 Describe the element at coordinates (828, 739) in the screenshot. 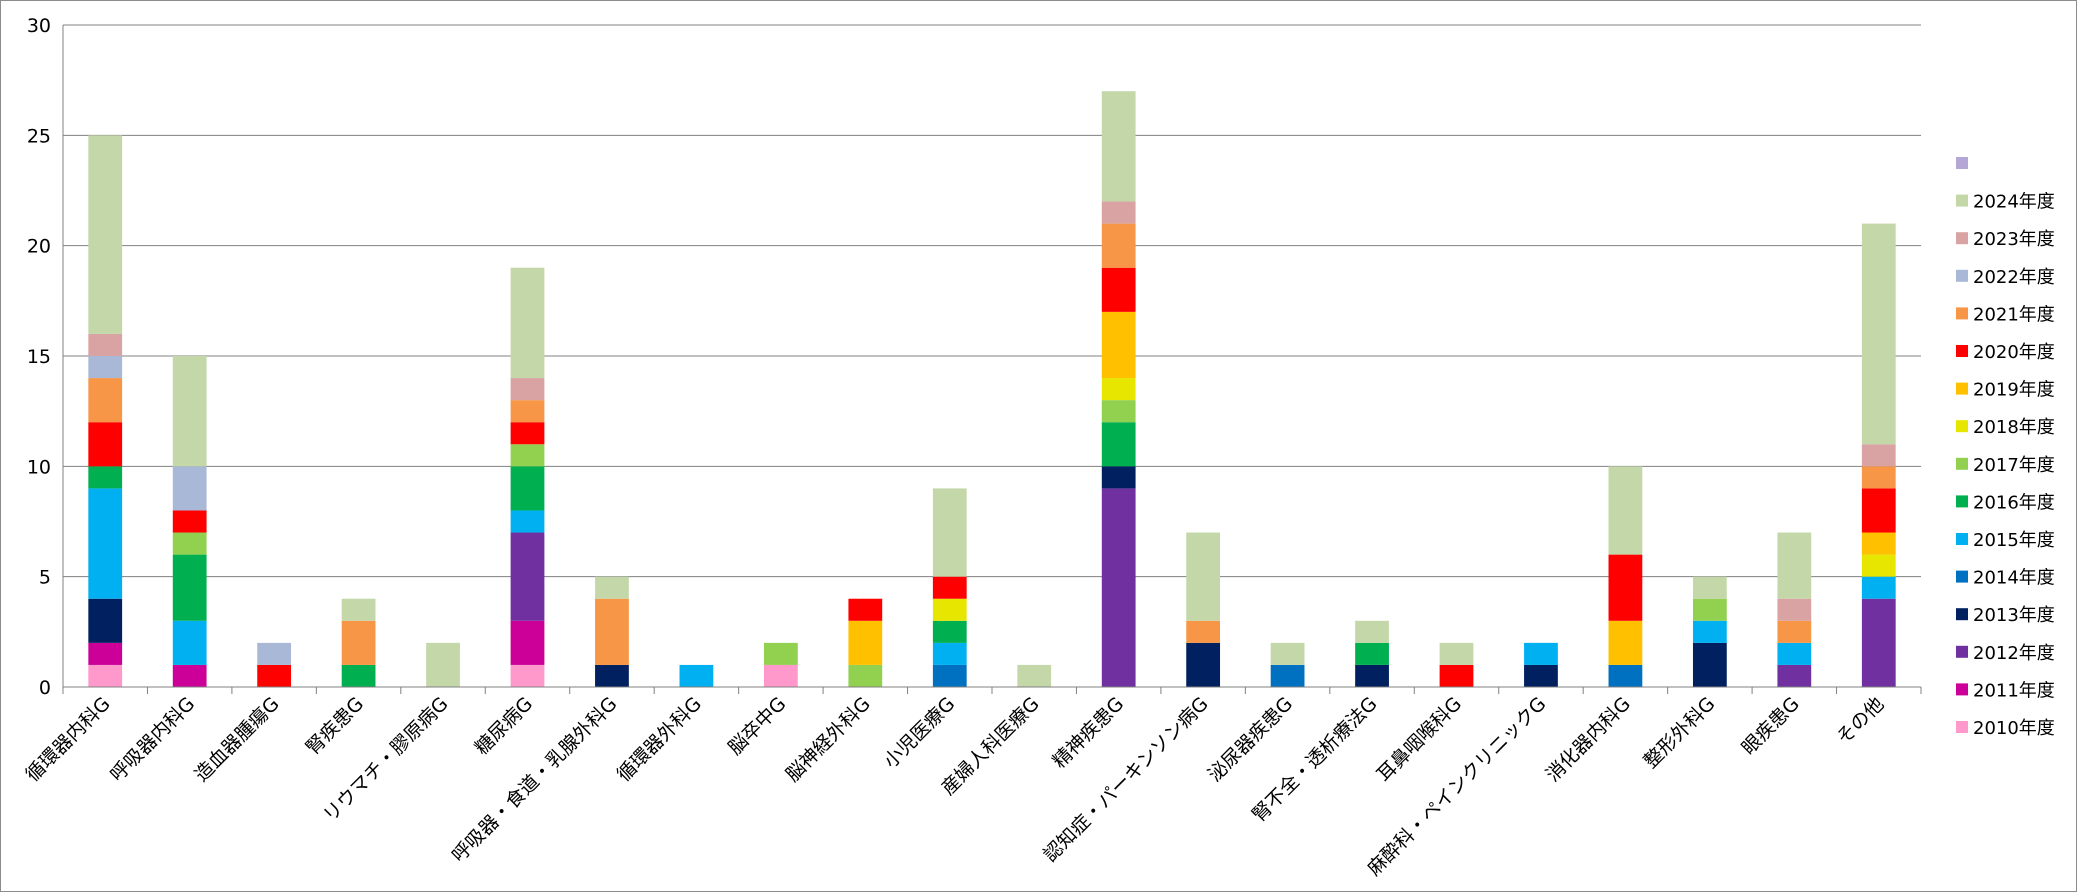

I see `x-category-label: 脳神経外科G` at that location.